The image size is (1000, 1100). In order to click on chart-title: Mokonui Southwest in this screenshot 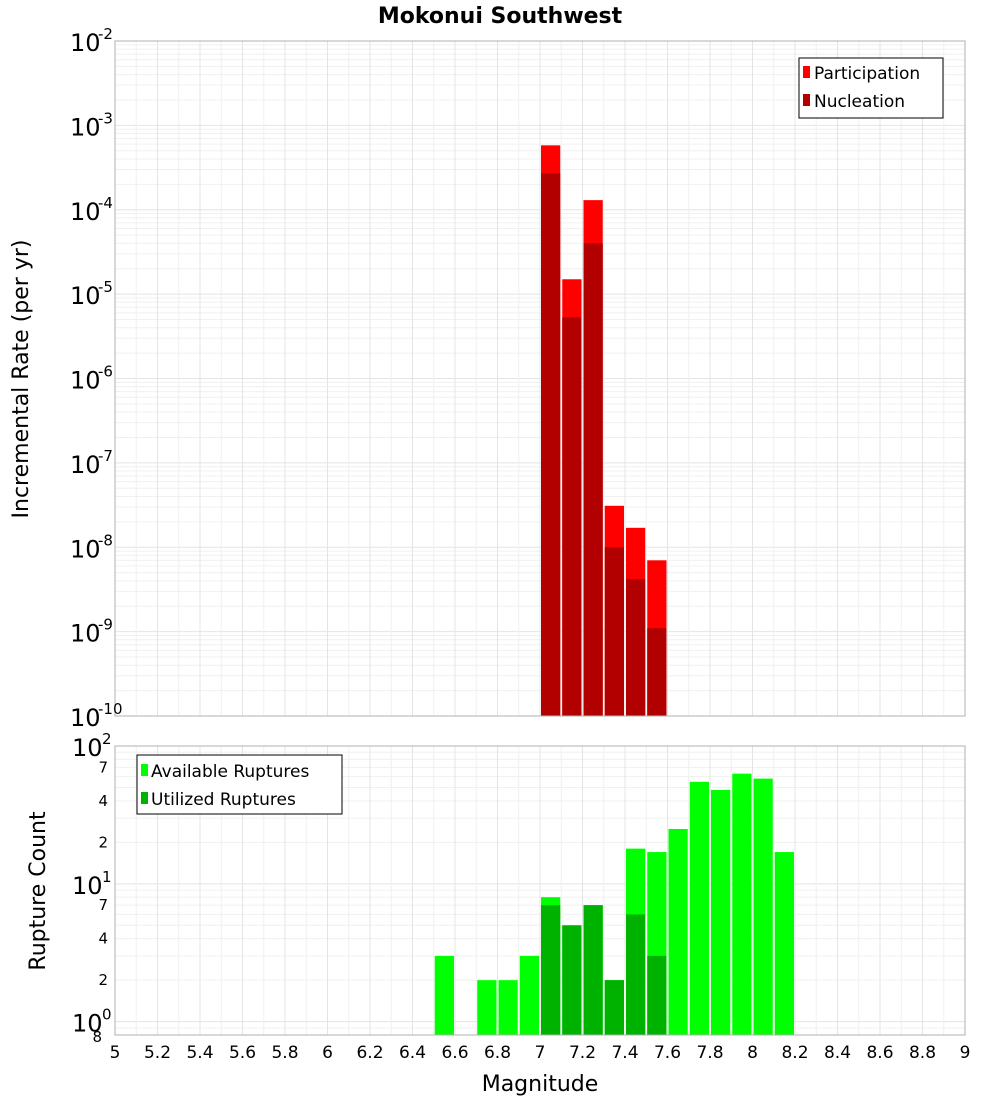, I will do `click(500, 16)`.